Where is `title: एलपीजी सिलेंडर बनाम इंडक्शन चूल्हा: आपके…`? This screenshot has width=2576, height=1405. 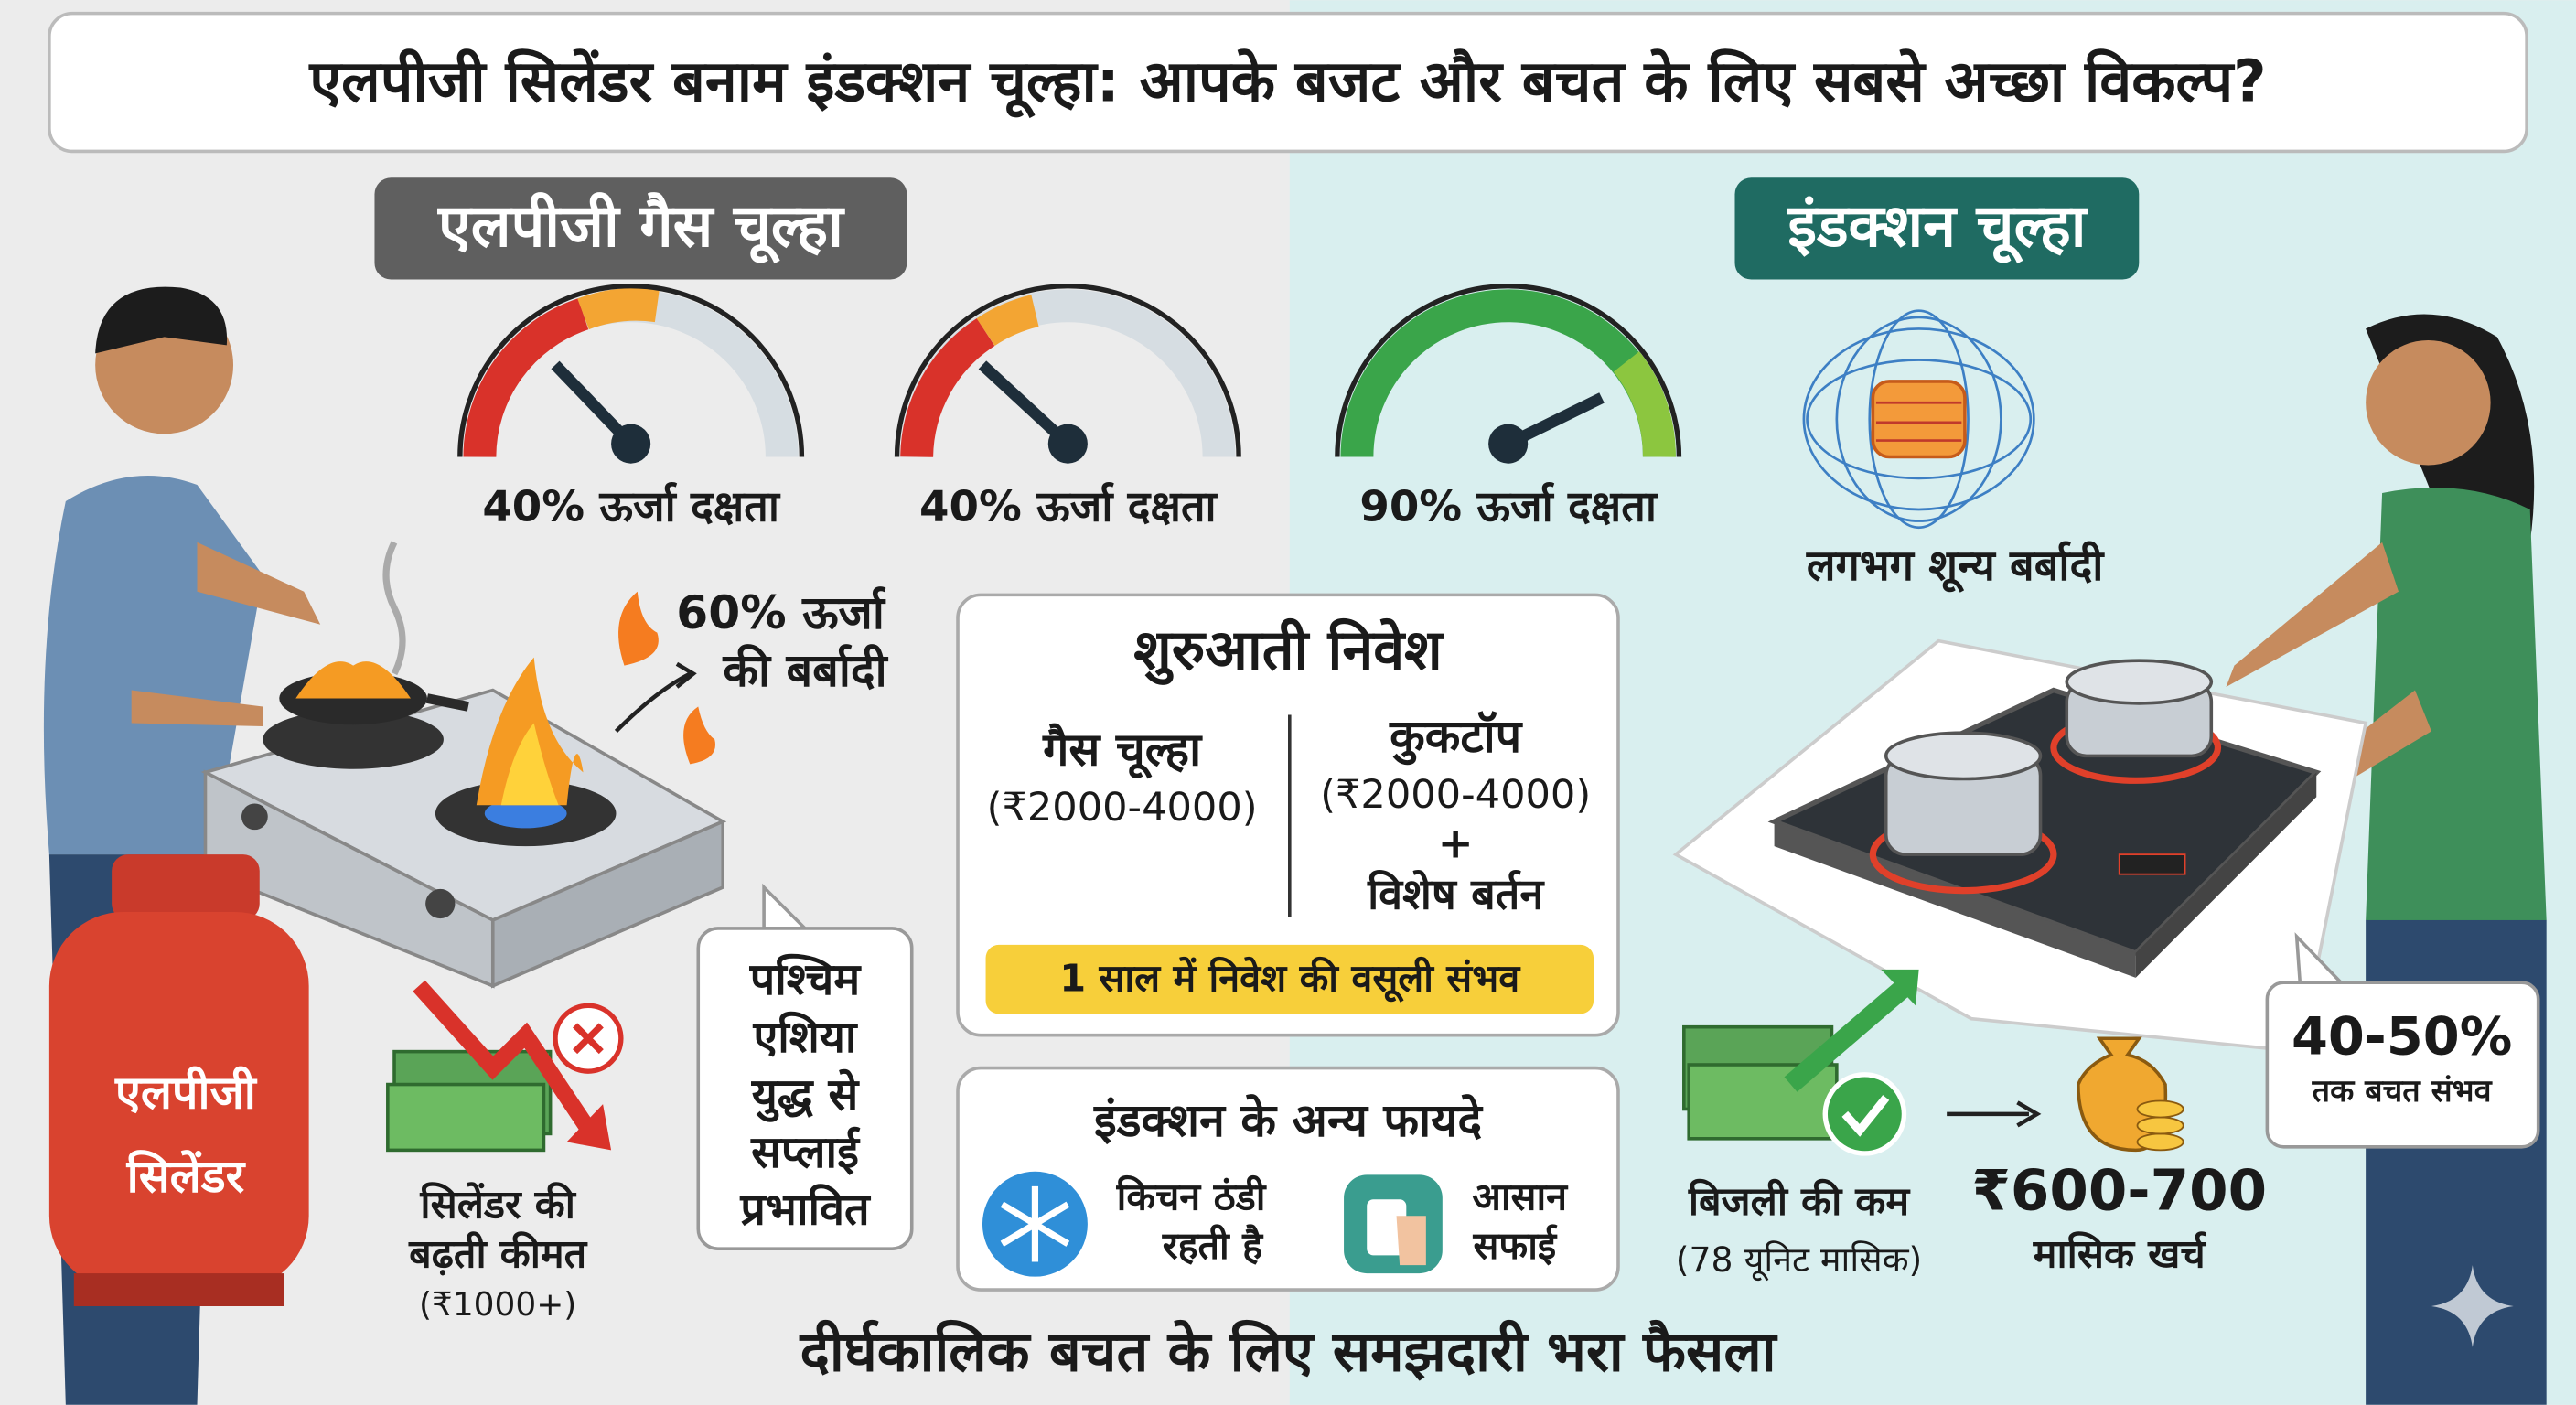
title: एलपीजी सिलेंडर बनाम इंडक्शन चूल्हा: आपके… is located at coordinates (1287, 83).